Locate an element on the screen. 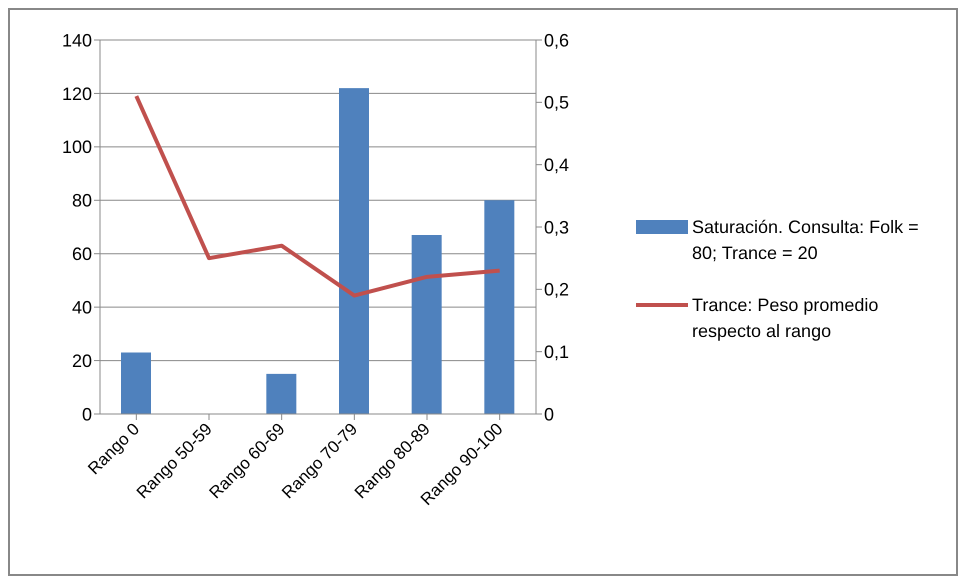 The image size is (966, 584). y-tick-label: 120 is located at coordinates (77, 94).